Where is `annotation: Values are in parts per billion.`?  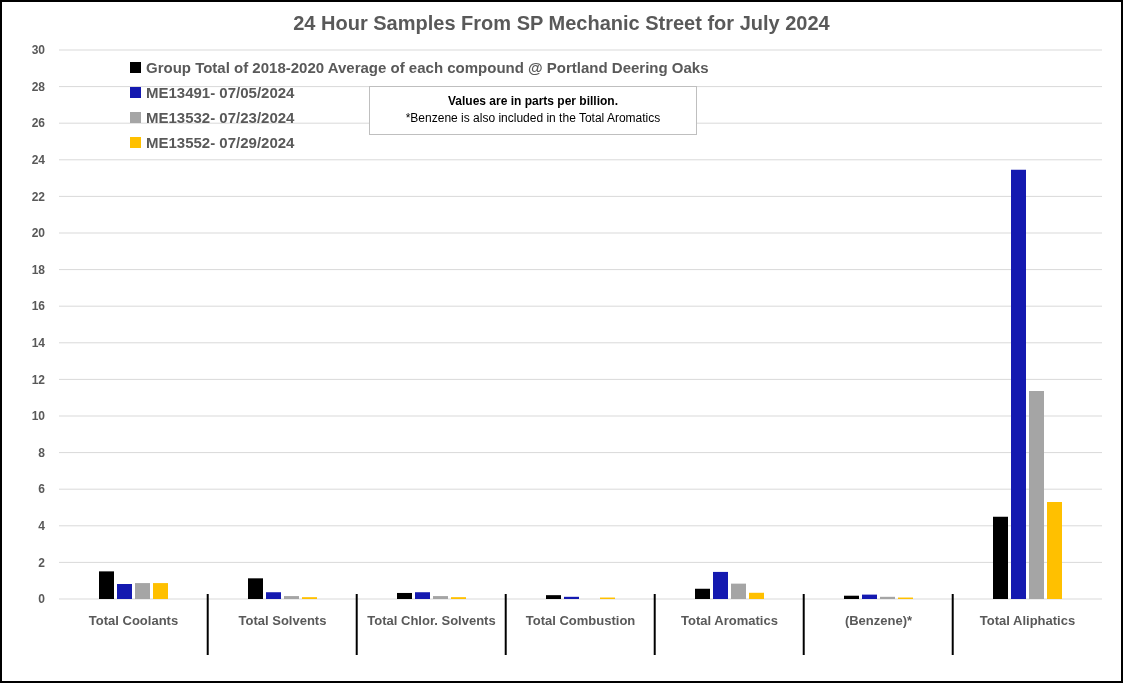 annotation: Values are in parts per billion. is located at coordinates (533, 101).